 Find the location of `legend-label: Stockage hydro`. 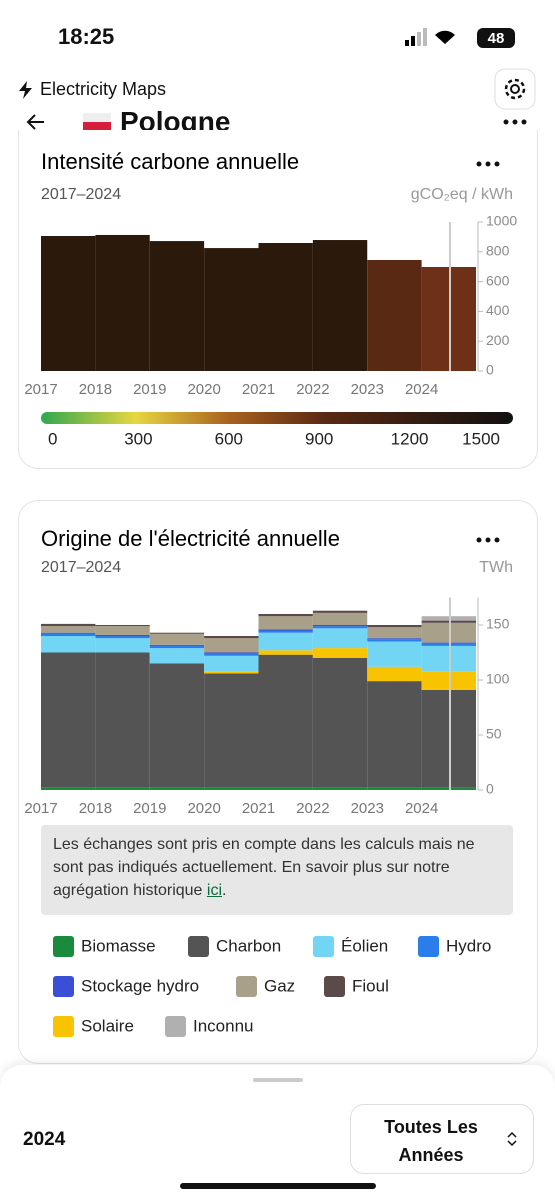

legend-label: Stockage hydro is located at coordinates (140, 985).